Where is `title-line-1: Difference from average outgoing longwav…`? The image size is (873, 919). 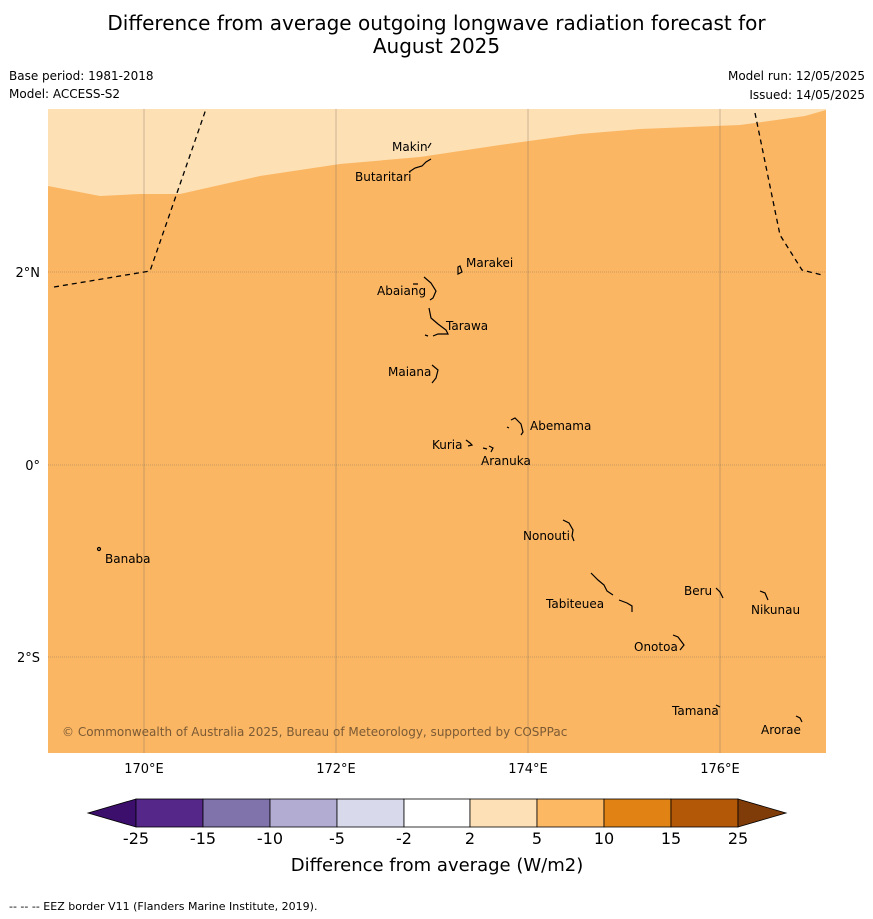 title-line-1: Difference from average outgoing longwav… is located at coordinates (436, 23).